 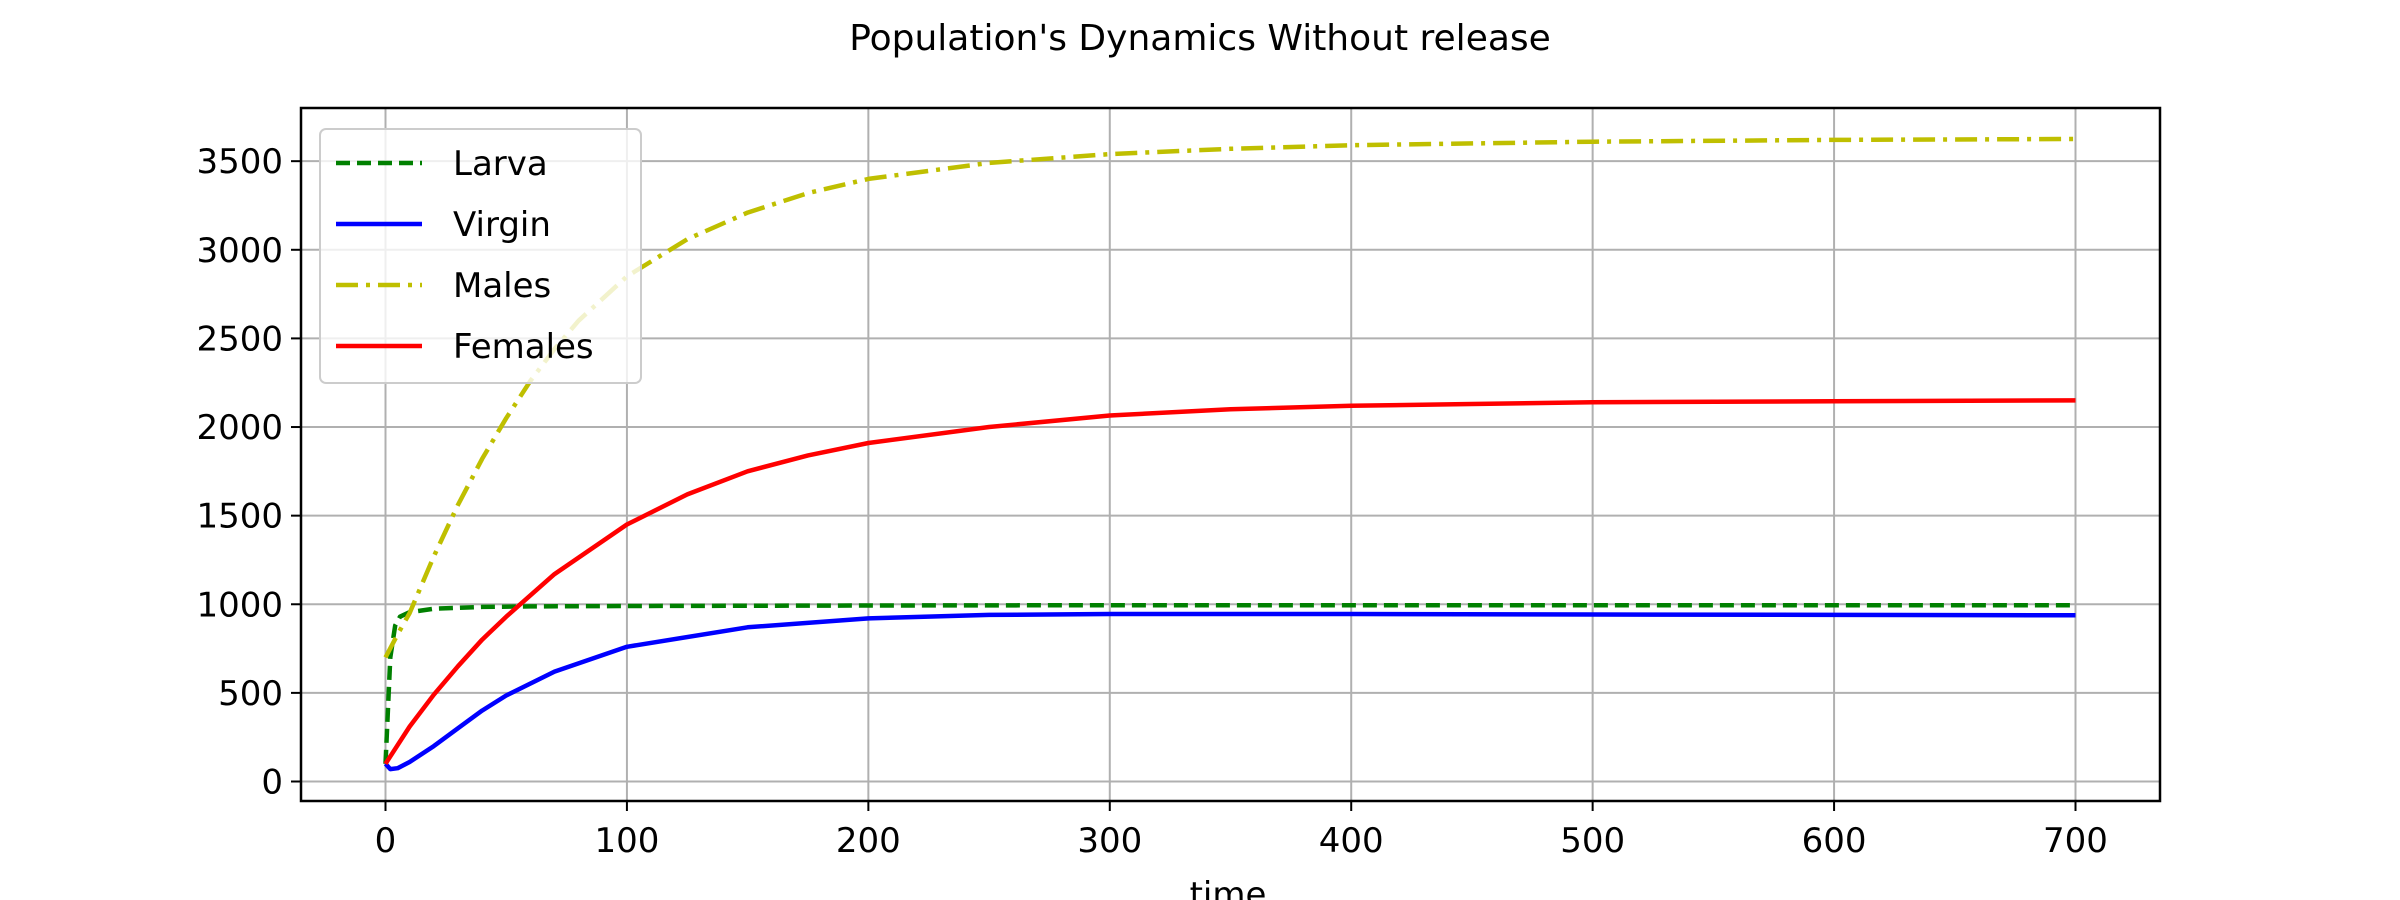 I want to click on legend-label-larva: Larva, so click(x=500, y=164).